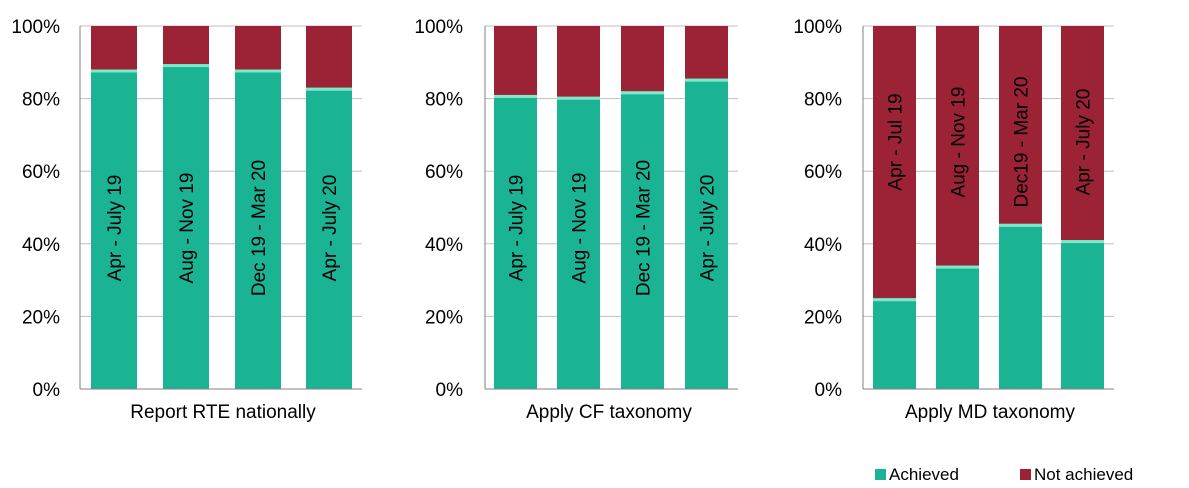 This screenshot has width=1189, height=488. I want to click on legend-label-achieved: Achieved, so click(924, 474).